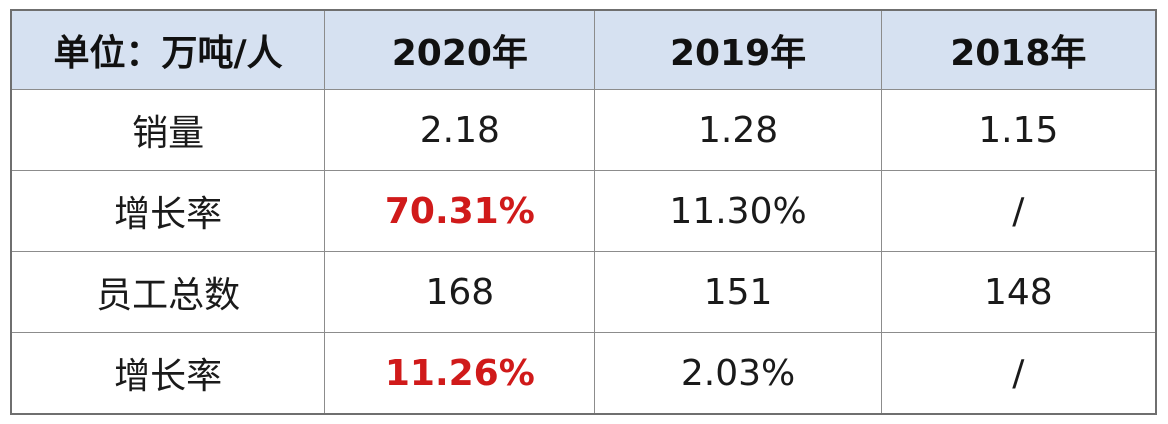 The image size is (1168, 424). I want to click on cell-sales-2020: 2.18, so click(460, 130).